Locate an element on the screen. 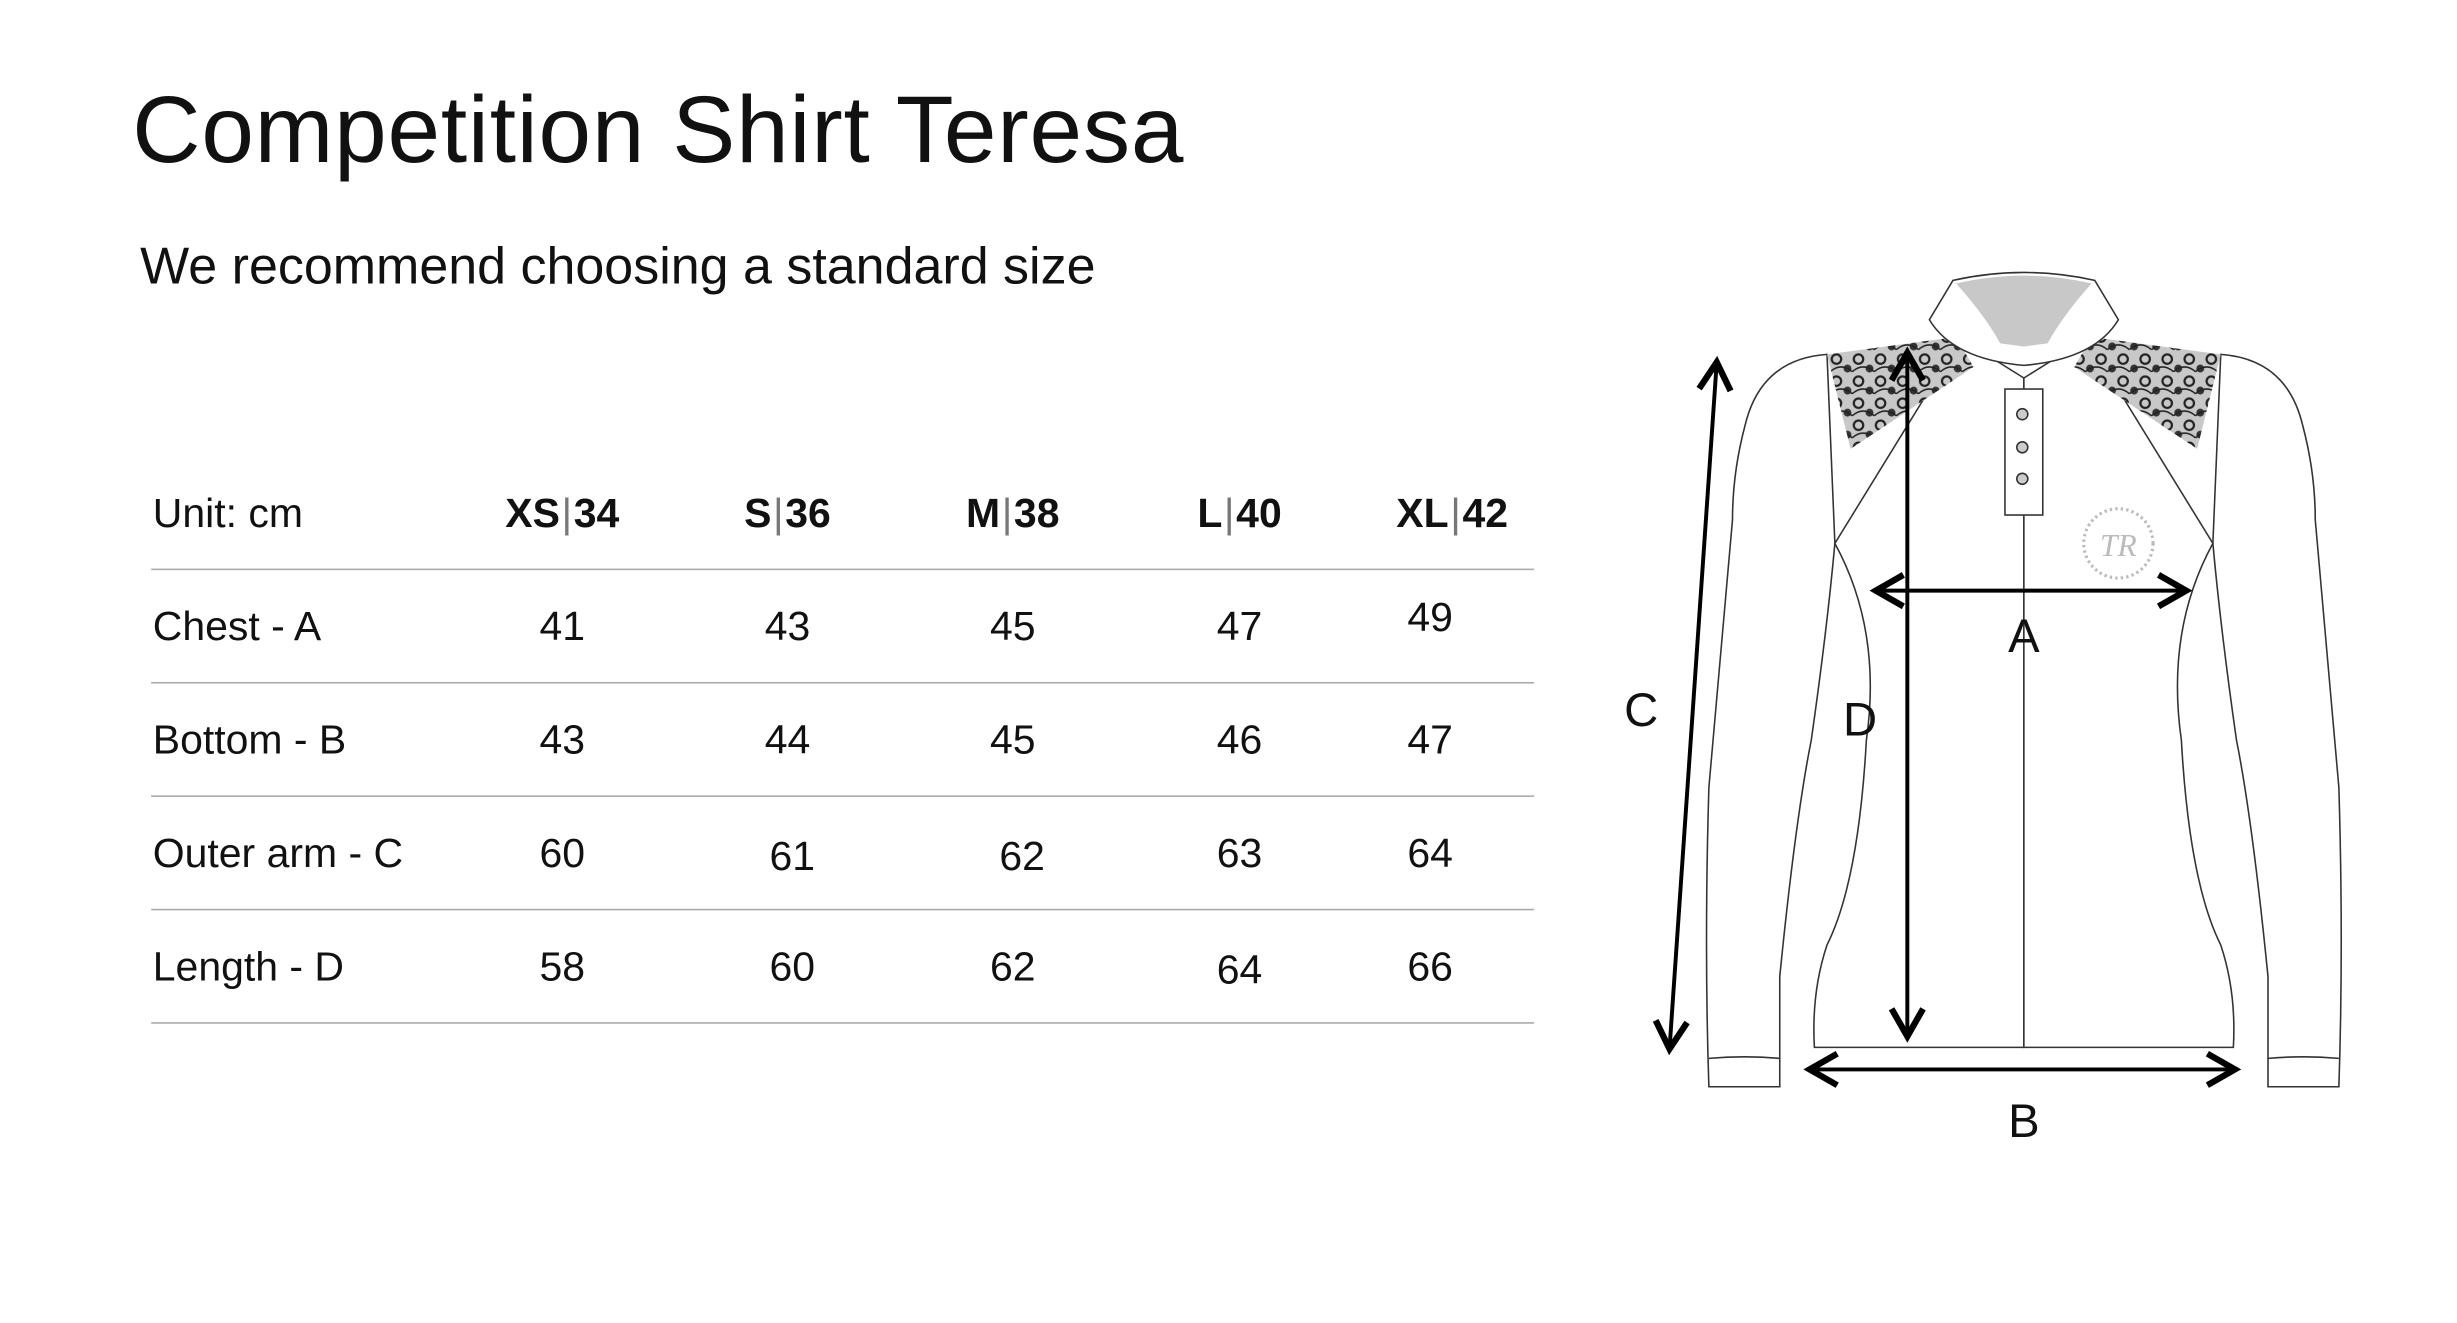 The width and height of the screenshot is (2457, 1323). page-subtitle: We recommend choosing a standard size is located at coordinates (618, 265).